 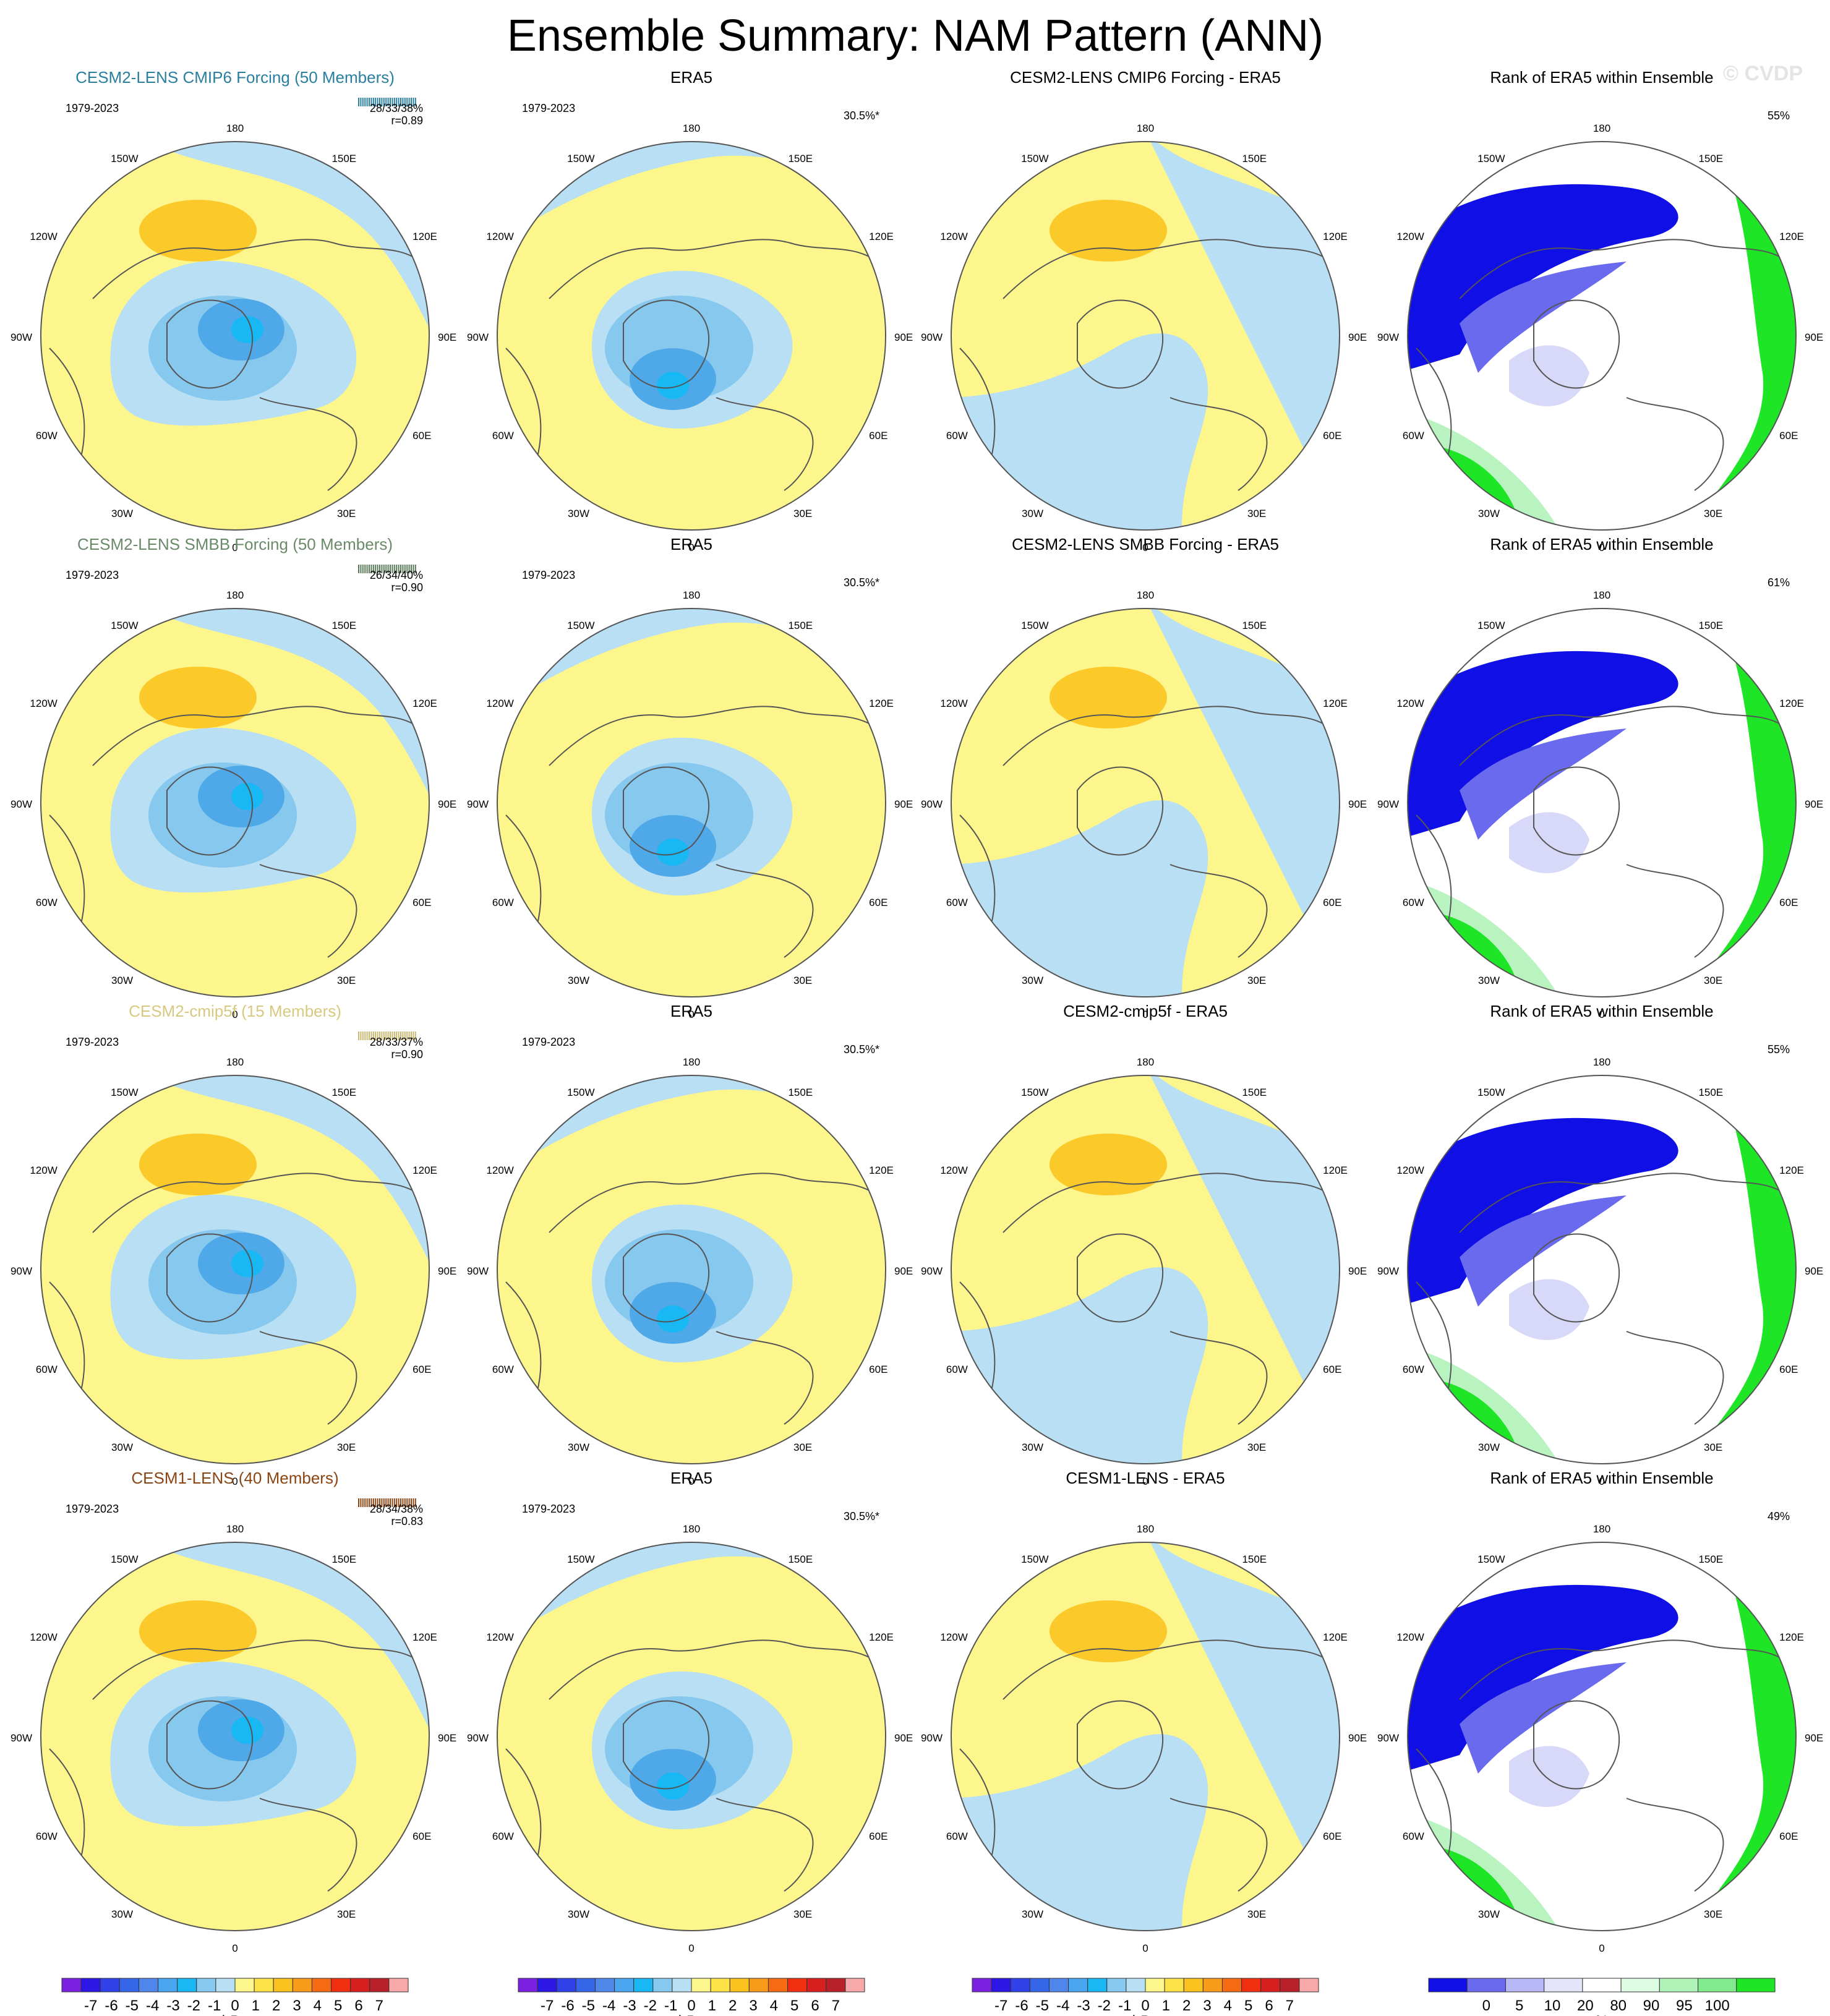 I want to click on coastline-line, so click(x=713, y=269).